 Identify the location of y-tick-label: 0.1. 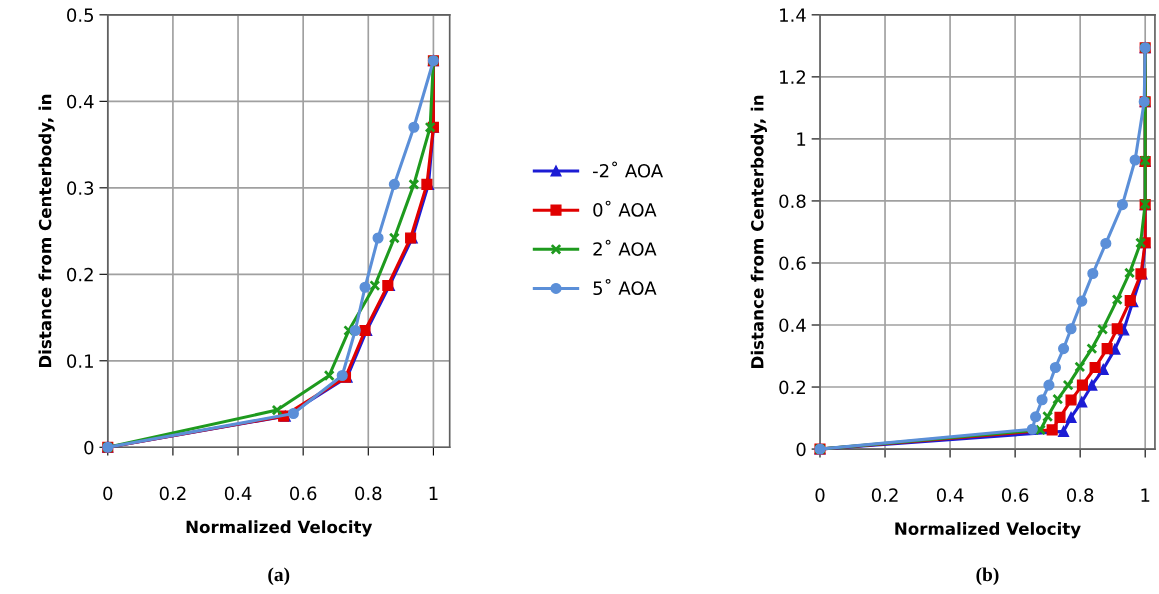
(80, 361).